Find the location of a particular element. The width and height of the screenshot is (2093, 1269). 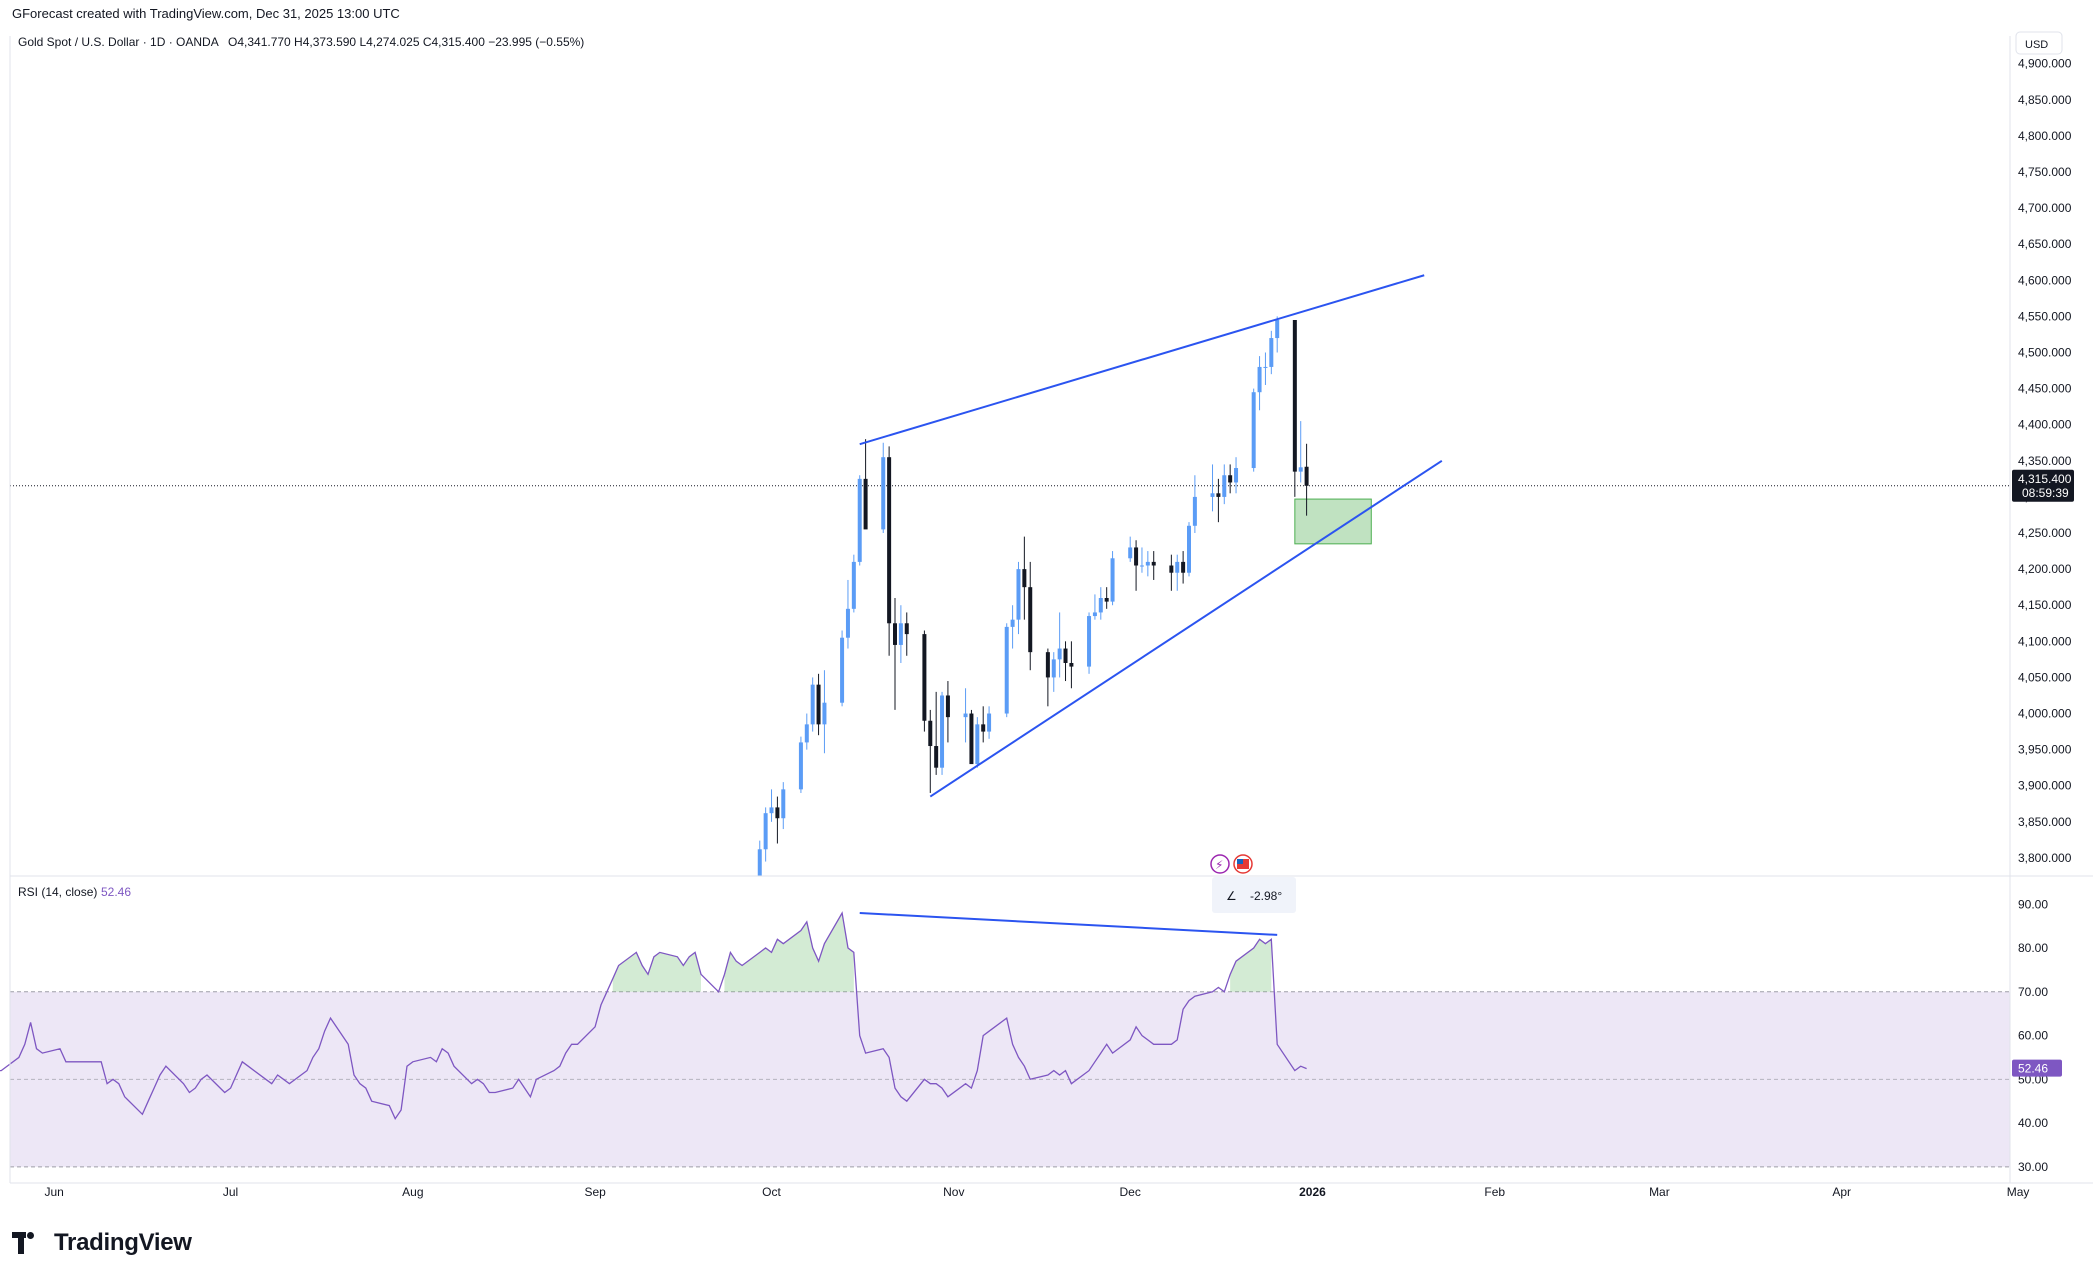

price-tick-label: 3,850.000 is located at coordinates (2045, 822).